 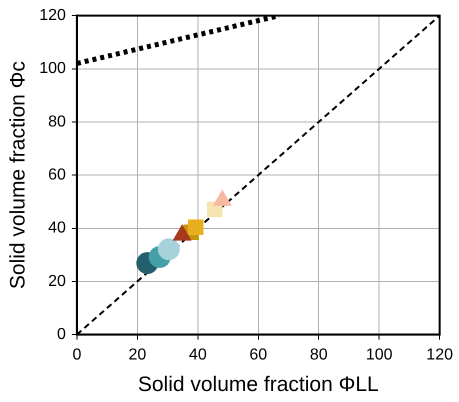 What do you see at coordinates (52, 15) in the screenshot?
I see `y-tick-label: 120` at bounding box center [52, 15].